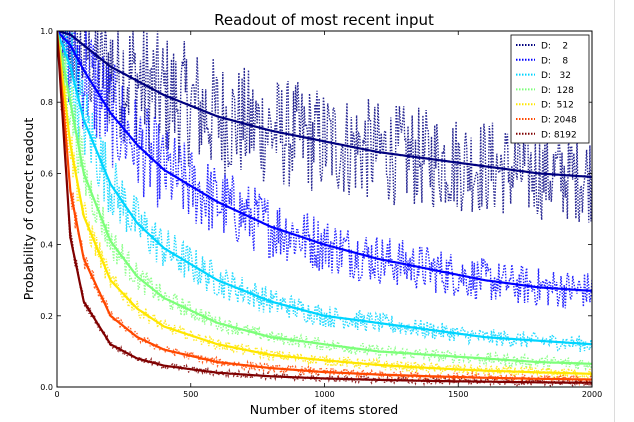 The height and width of the screenshot is (422, 634). Describe the element at coordinates (557, 91) in the screenshot. I see `legend-label-128: D: 128` at that location.